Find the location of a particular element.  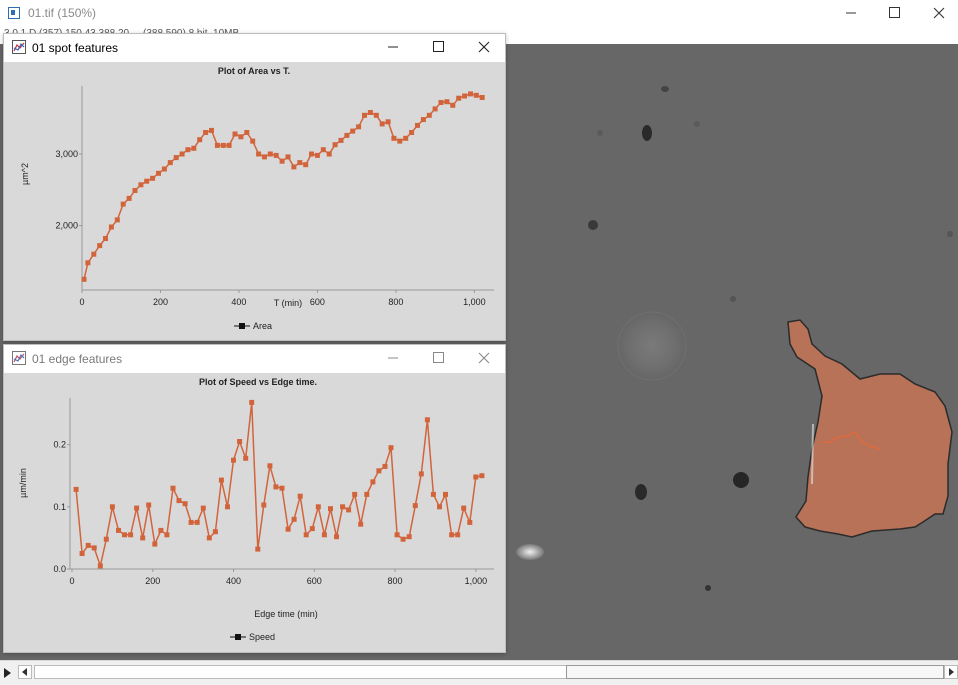

maximize-icon is located at coordinates (438, 357).